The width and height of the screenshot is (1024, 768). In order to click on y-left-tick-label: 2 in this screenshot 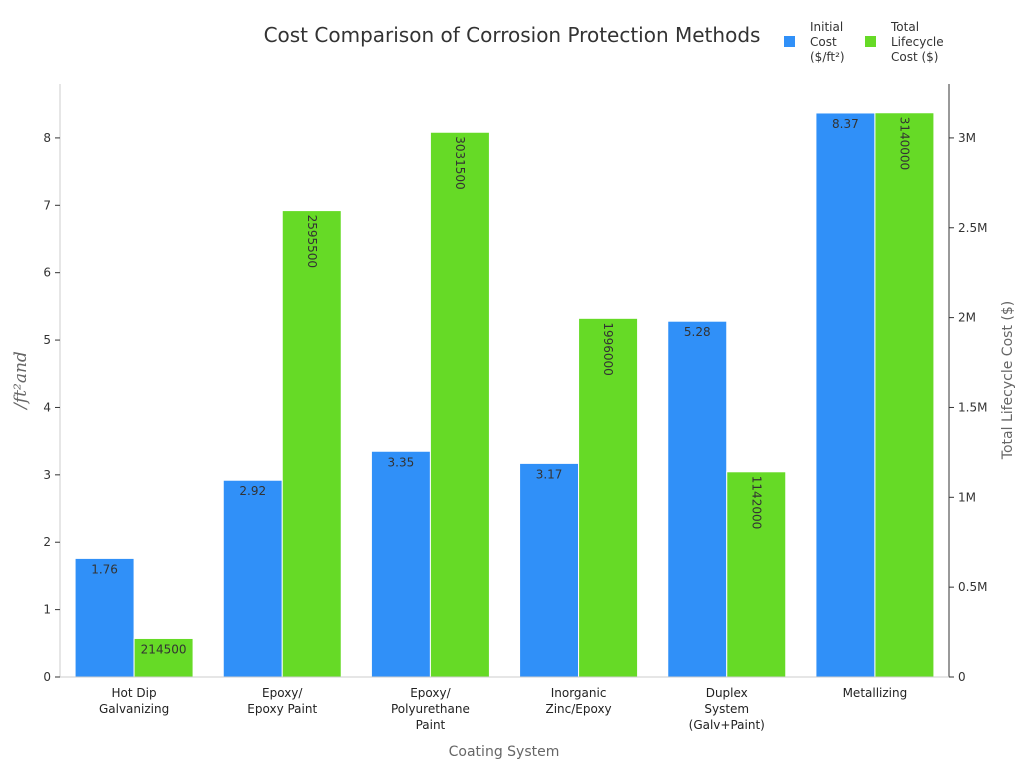, I will do `click(47, 542)`.